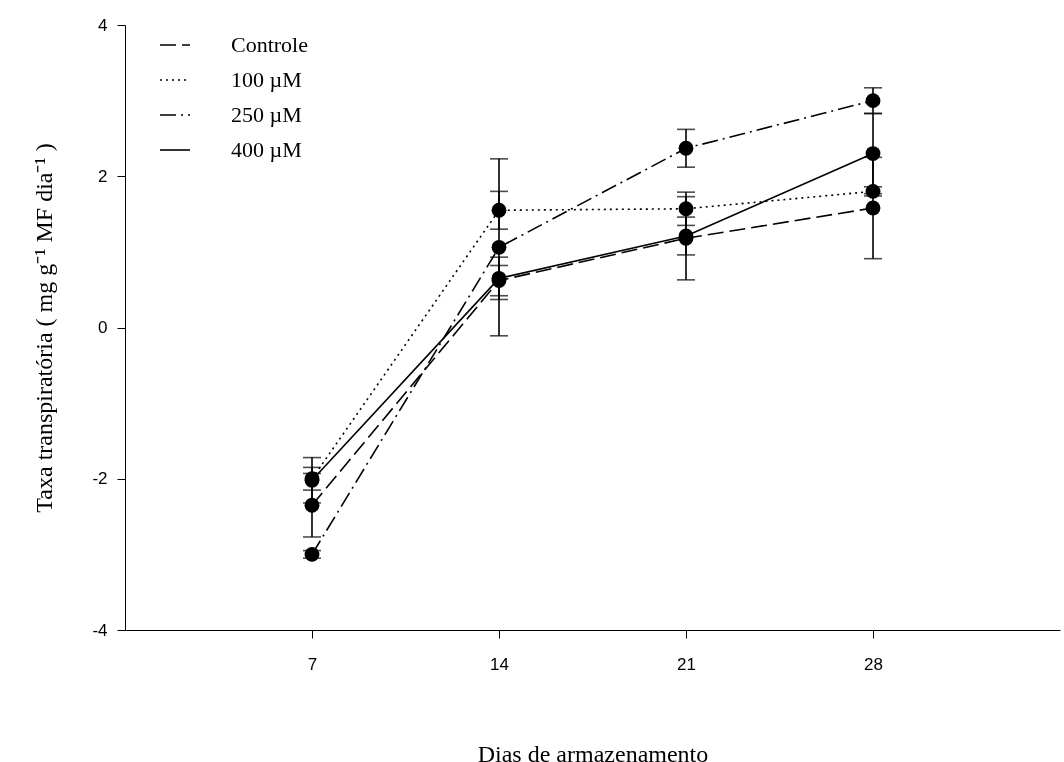 The width and height of the screenshot is (1064, 762). What do you see at coordinates (266, 149) in the screenshot?
I see `legend-label: 400 µM` at bounding box center [266, 149].